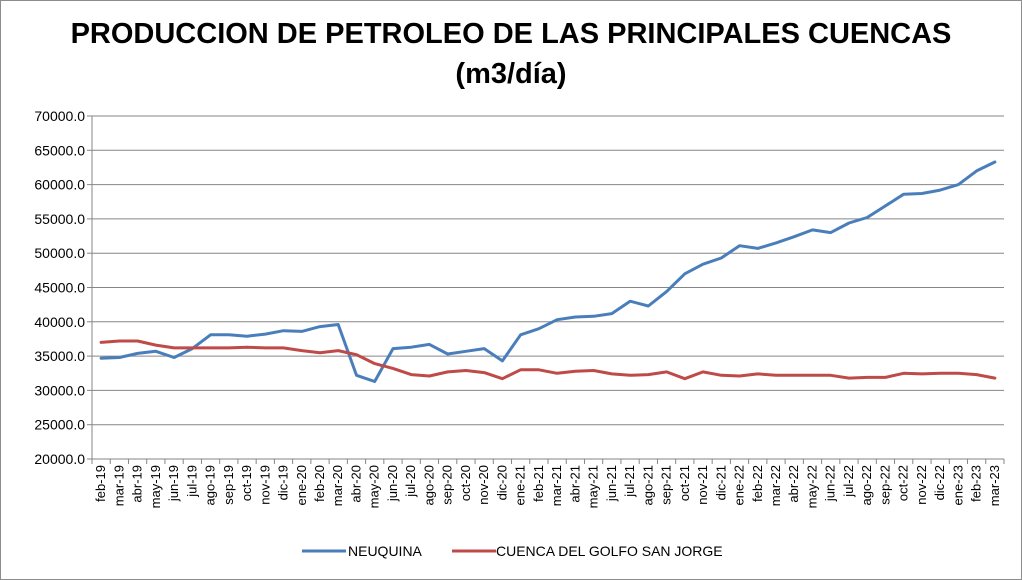 The height and width of the screenshot is (580, 1022). I want to click on x-tick-label: jun-22, so click(830, 483).